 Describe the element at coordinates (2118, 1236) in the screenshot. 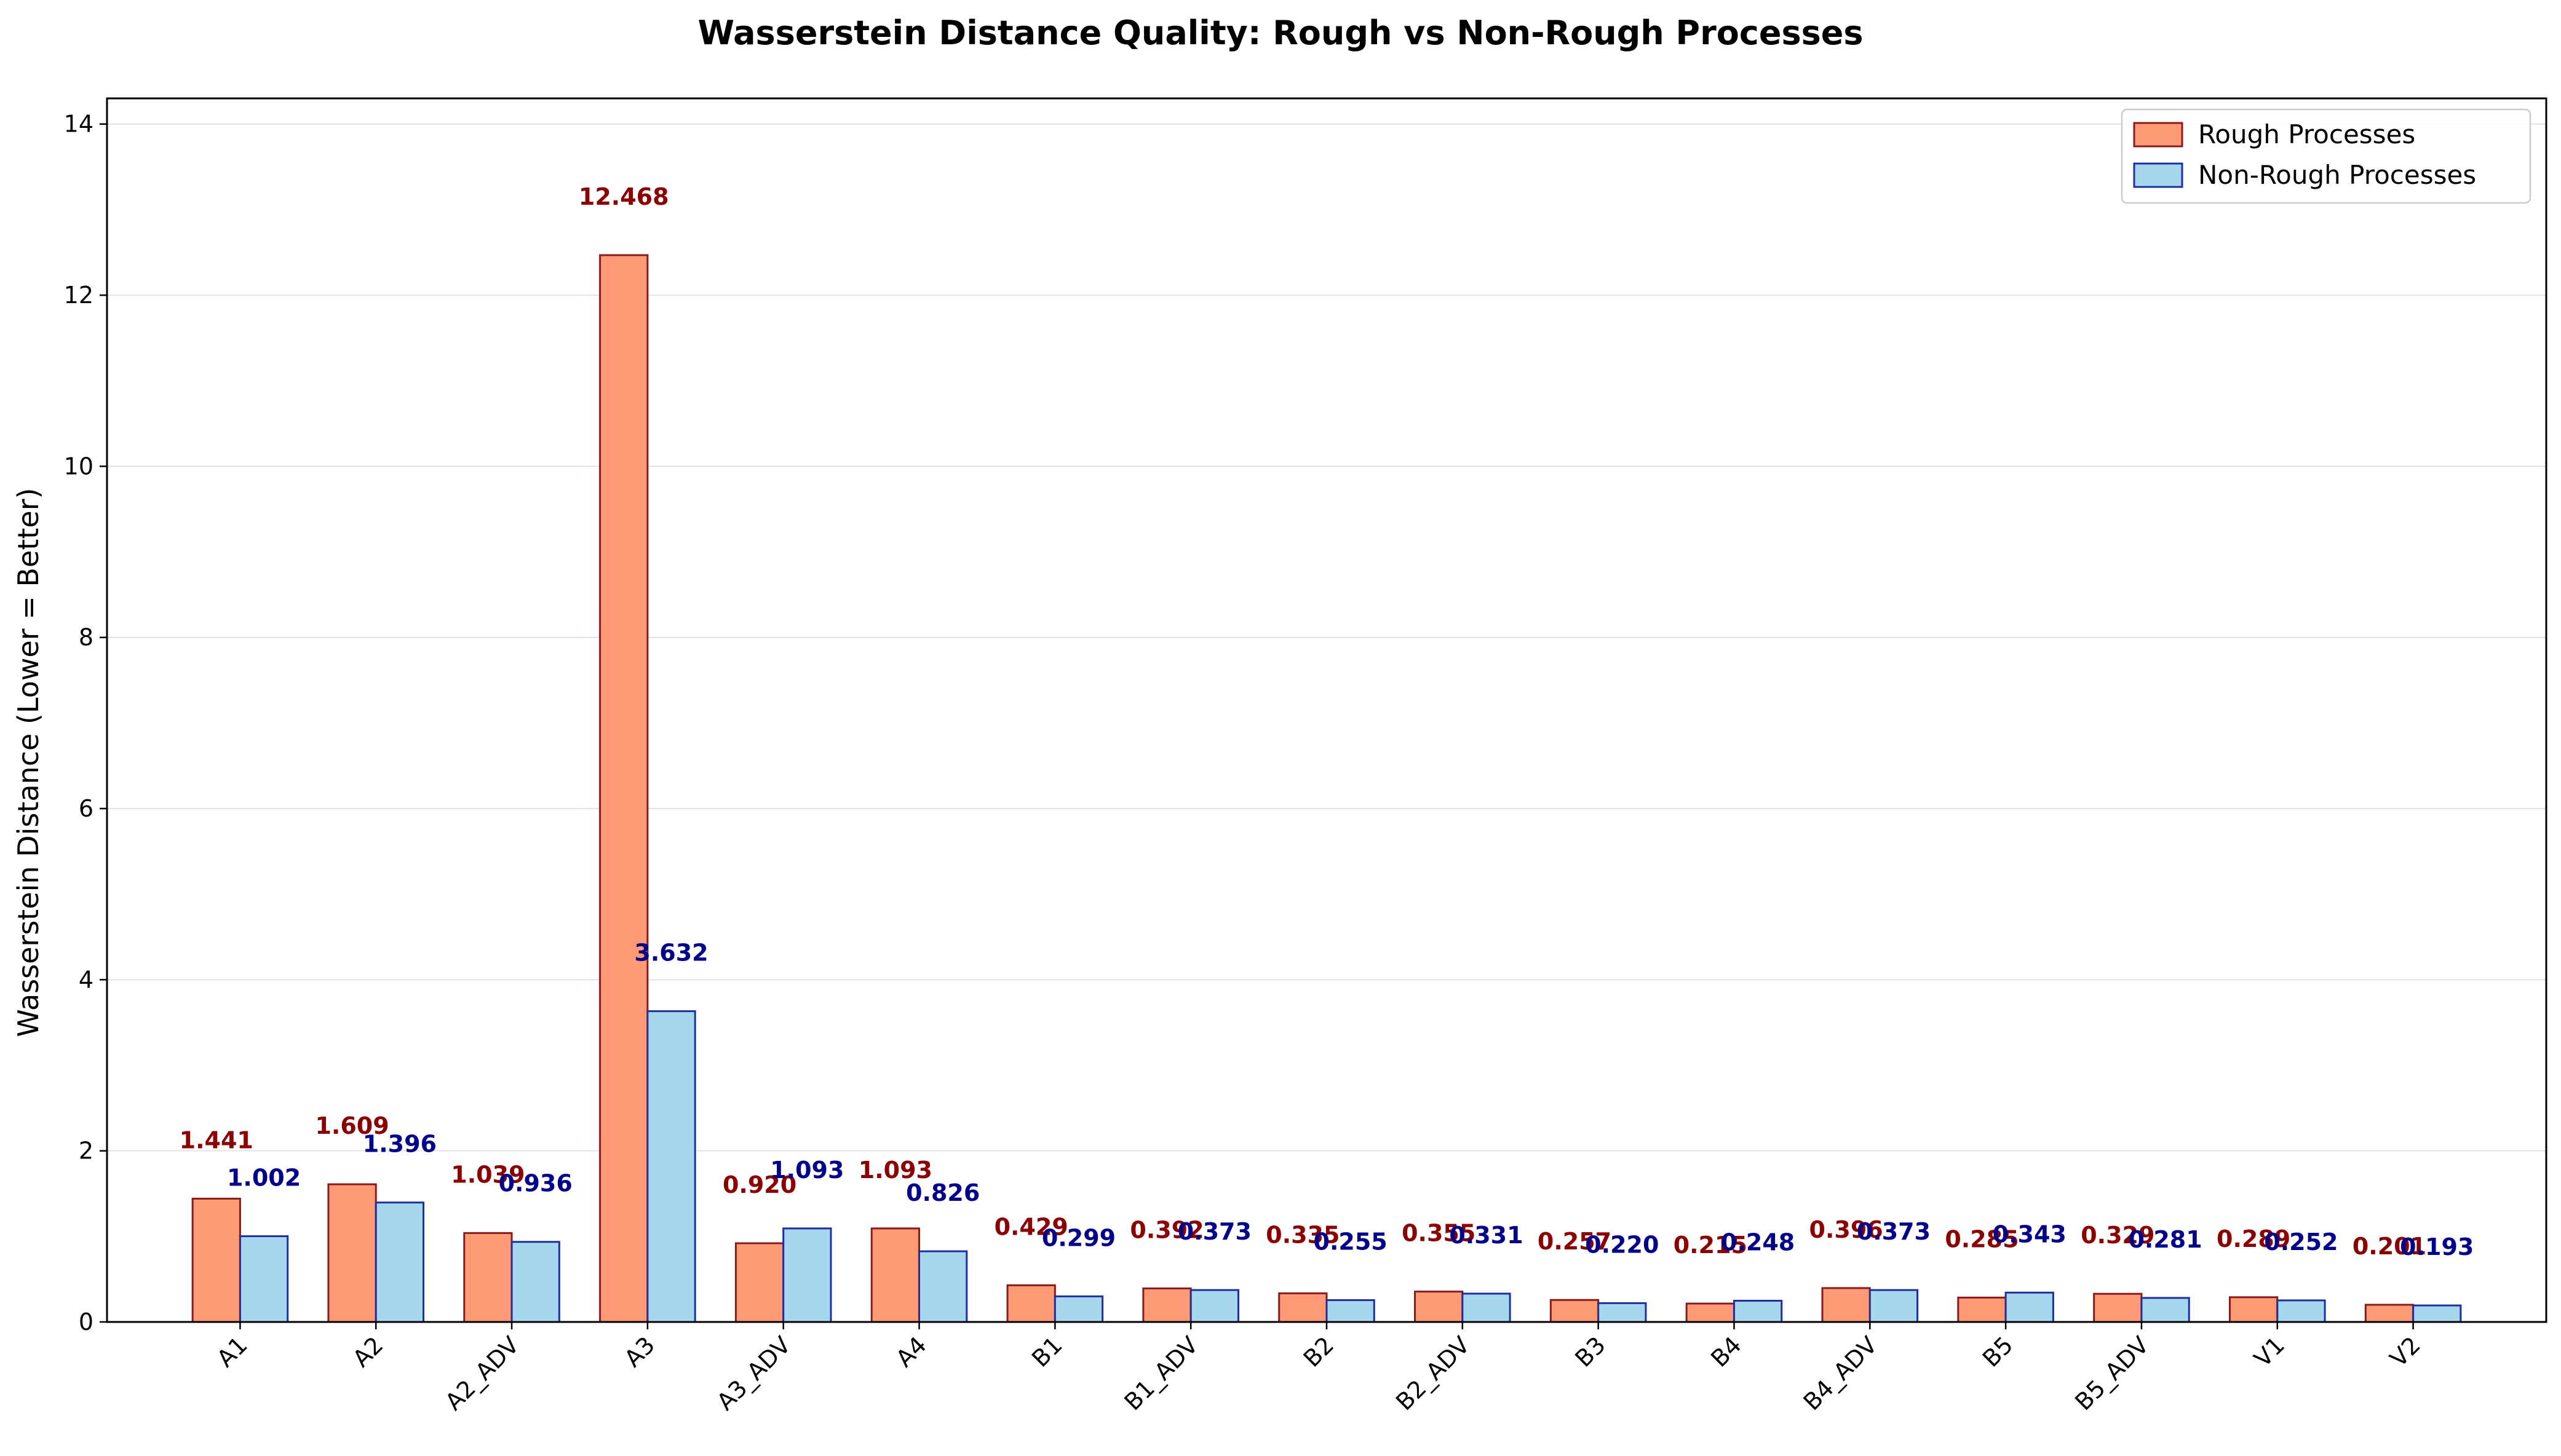

I see `rough-value-label: 0.329` at that location.